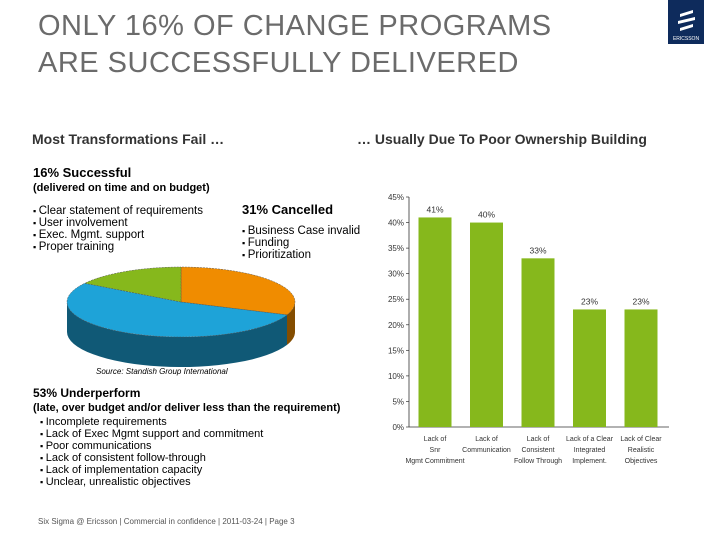 The image size is (720, 540). Describe the element at coordinates (295, 26) in the screenshot. I see `title-line: Only 16% of change programs` at that location.